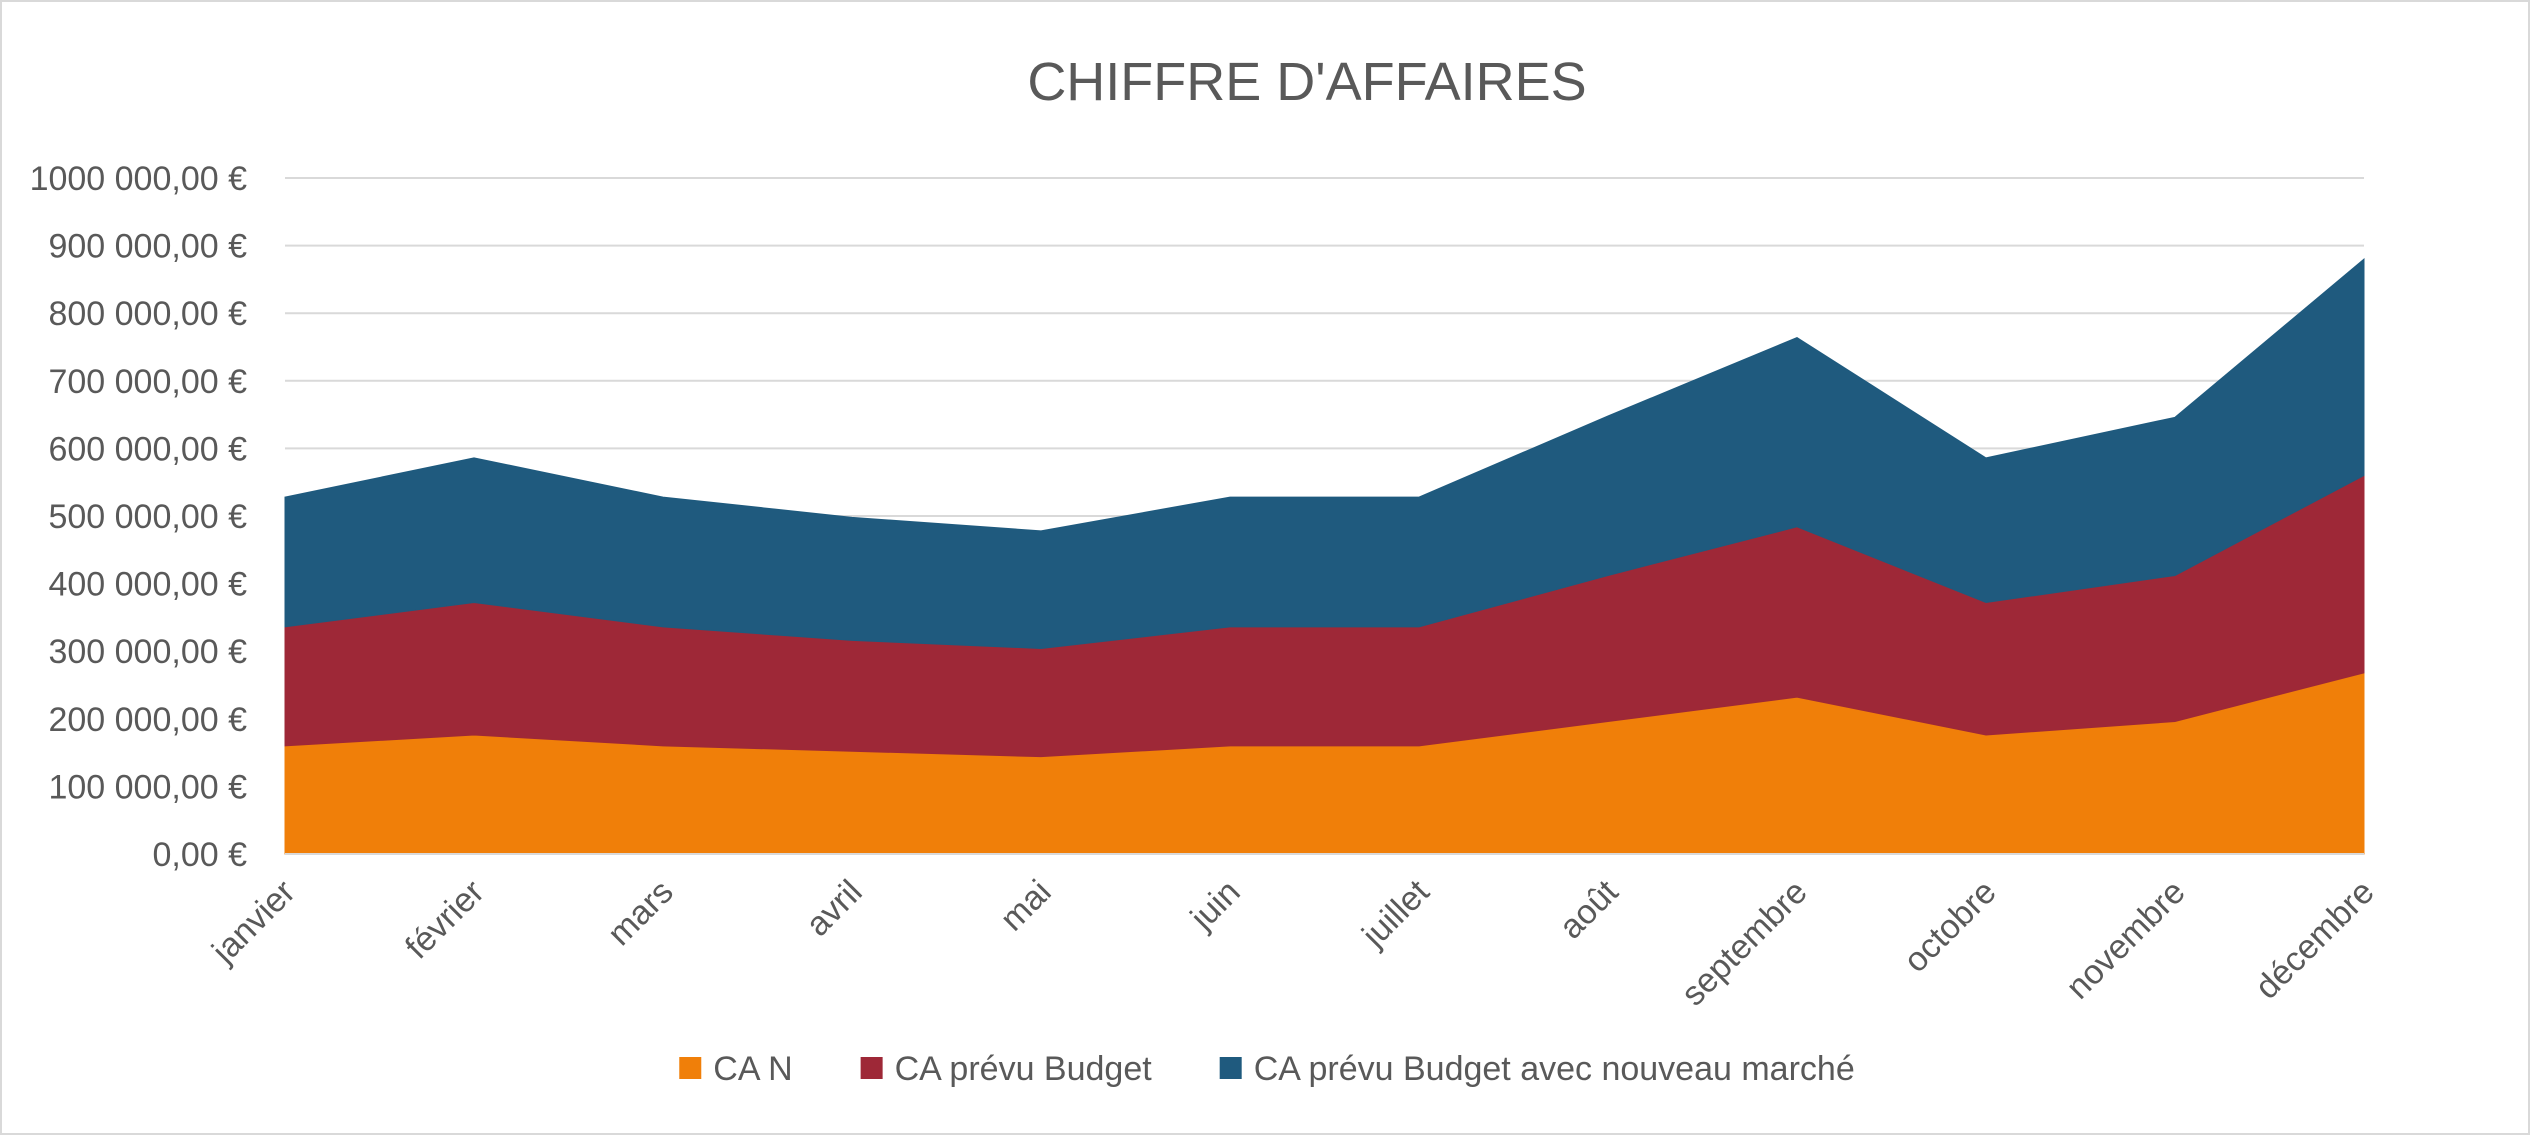  Describe the element at coordinates (147, 517) in the screenshot. I see `y-tick-label: 500 000,00 €` at that location.